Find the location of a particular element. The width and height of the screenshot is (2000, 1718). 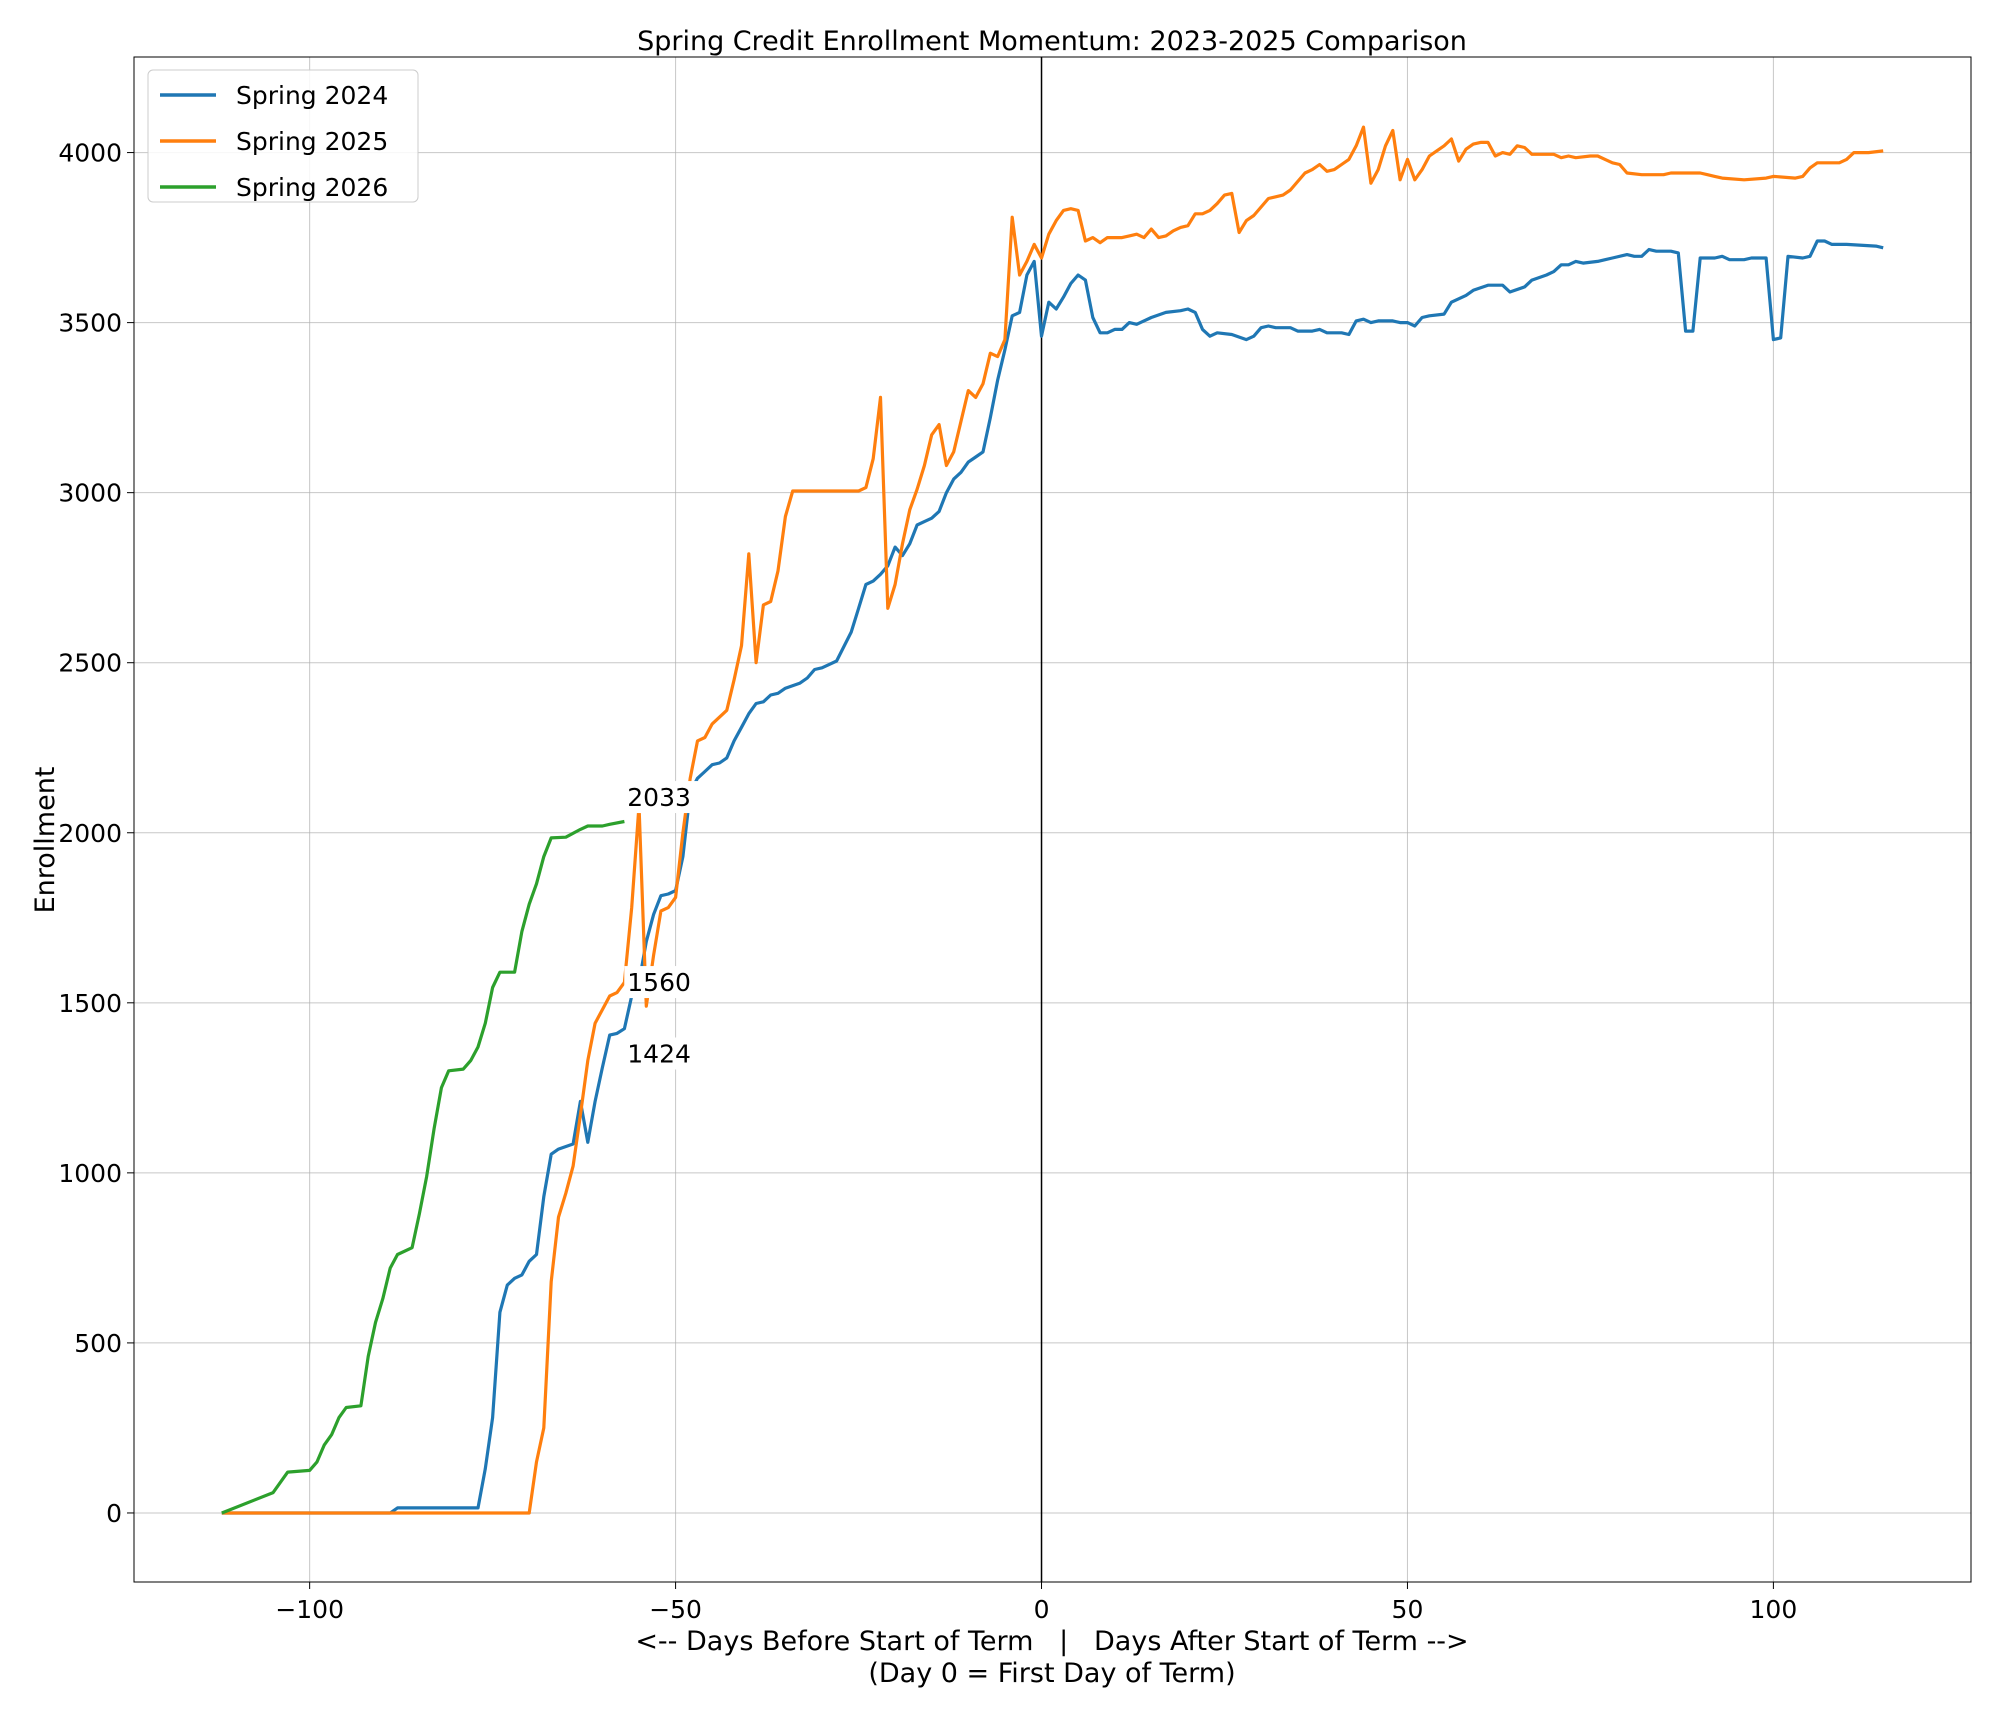

y-tick-label: 2000 is located at coordinates (90, 833).